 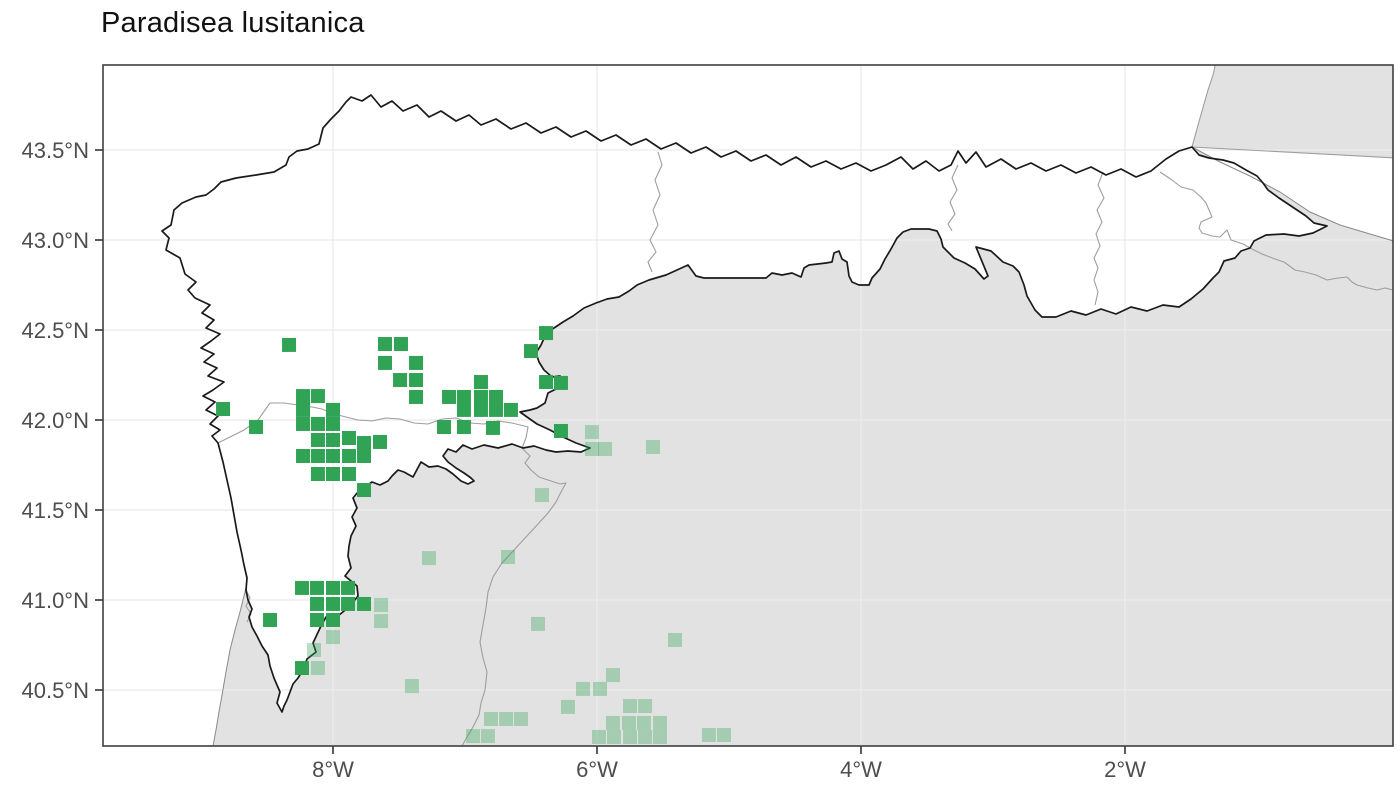 What do you see at coordinates (1292, 111) in the screenshot?
I see `france-landmass` at bounding box center [1292, 111].